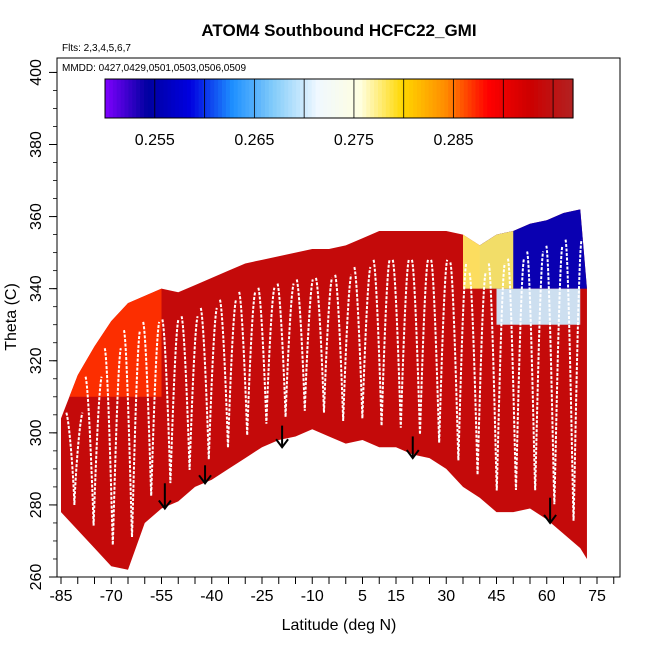  What do you see at coordinates (36, 144) in the screenshot?
I see `y-tick-label: 380` at bounding box center [36, 144].